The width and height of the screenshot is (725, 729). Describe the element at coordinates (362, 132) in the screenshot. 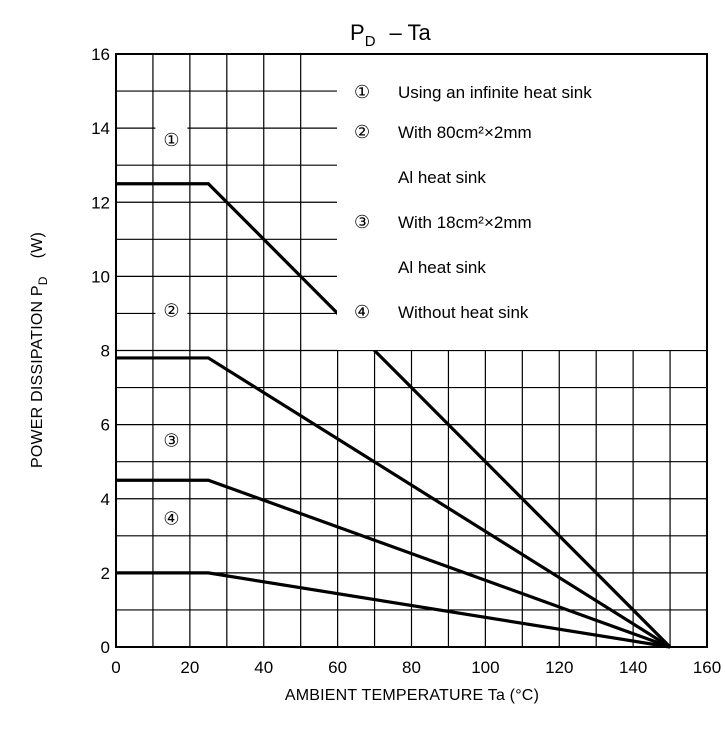

I see `legend-marker: ②` at that location.